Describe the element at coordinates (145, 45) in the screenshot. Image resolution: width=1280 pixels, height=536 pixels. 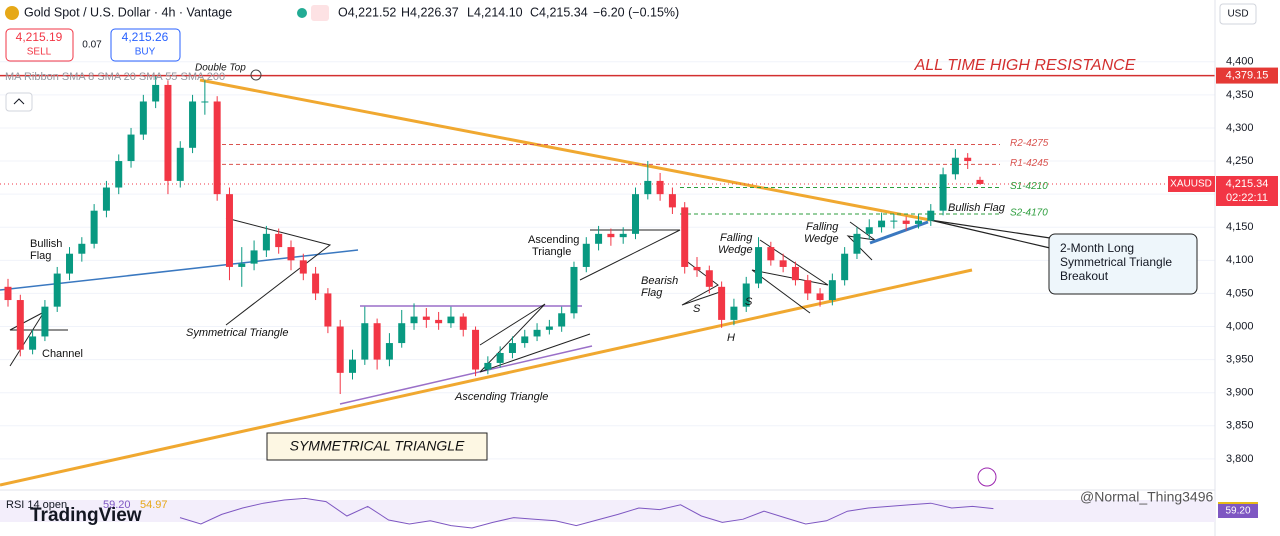
I see `buy-button` at that location.